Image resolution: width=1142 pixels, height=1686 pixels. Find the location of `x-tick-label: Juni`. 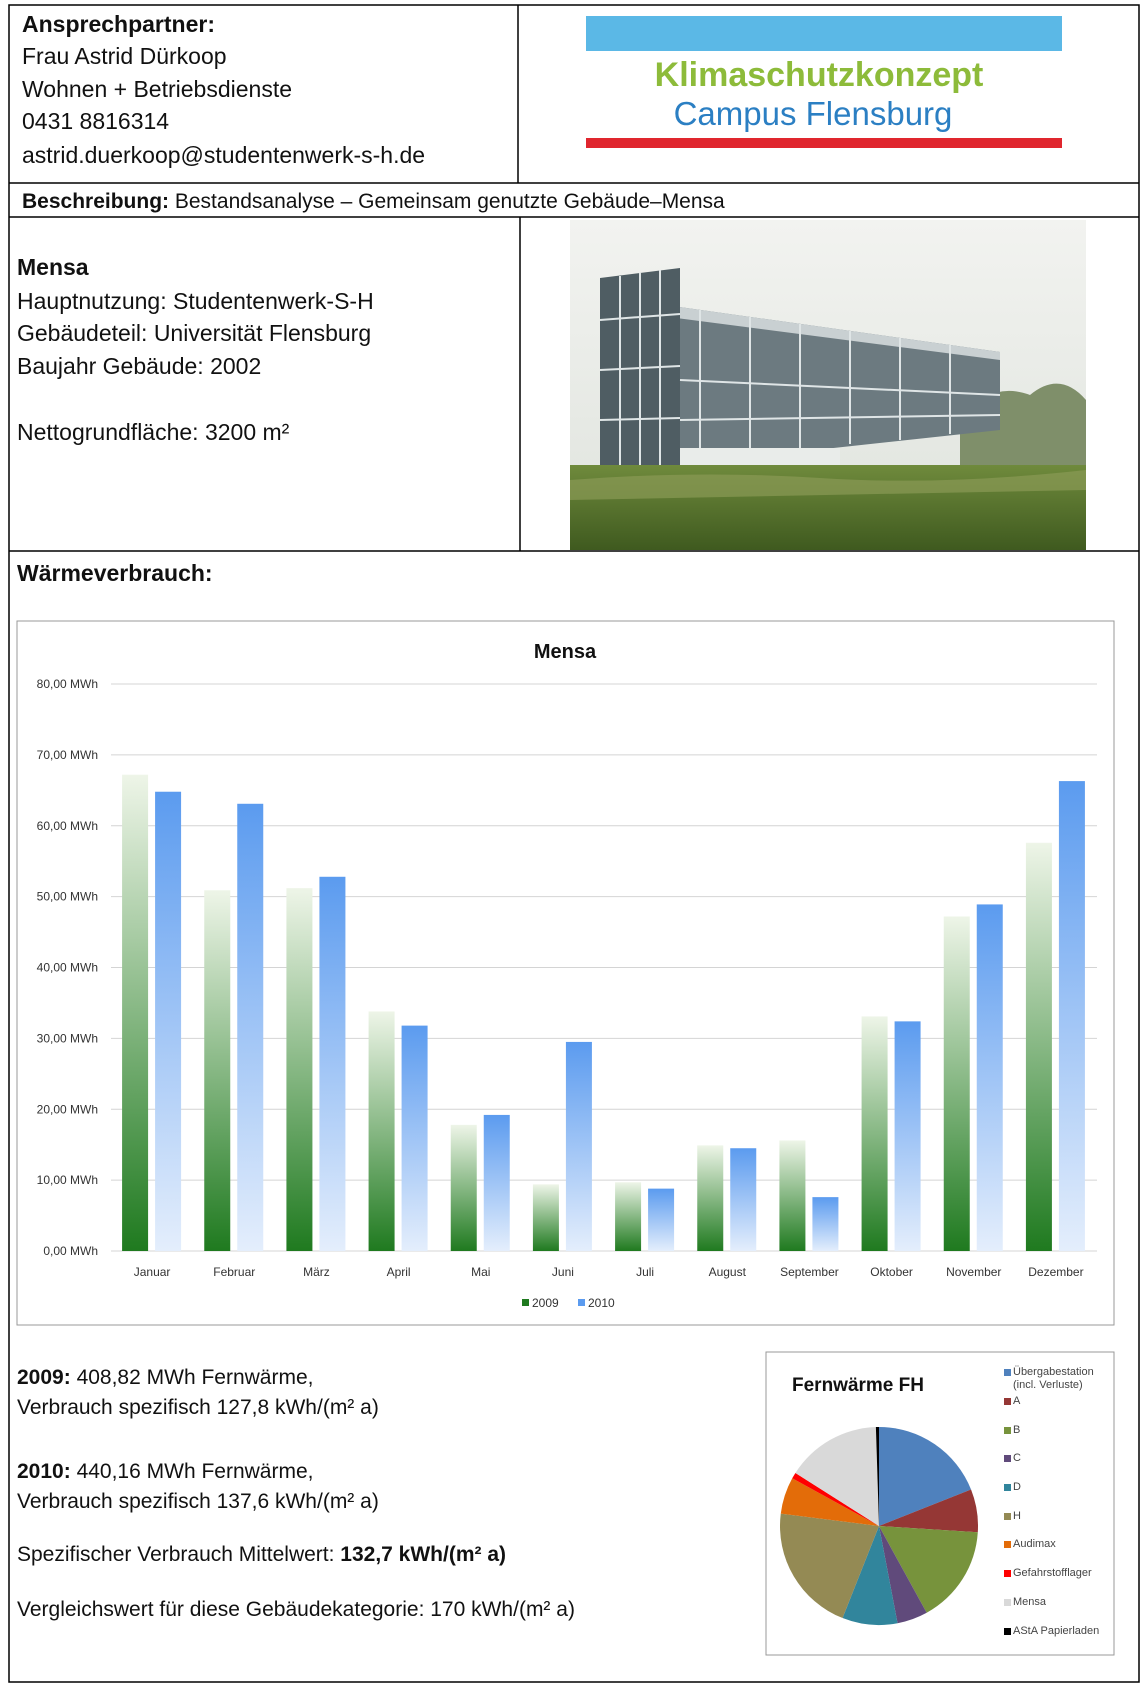

x-tick-label: Juni is located at coordinates (563, 1272).